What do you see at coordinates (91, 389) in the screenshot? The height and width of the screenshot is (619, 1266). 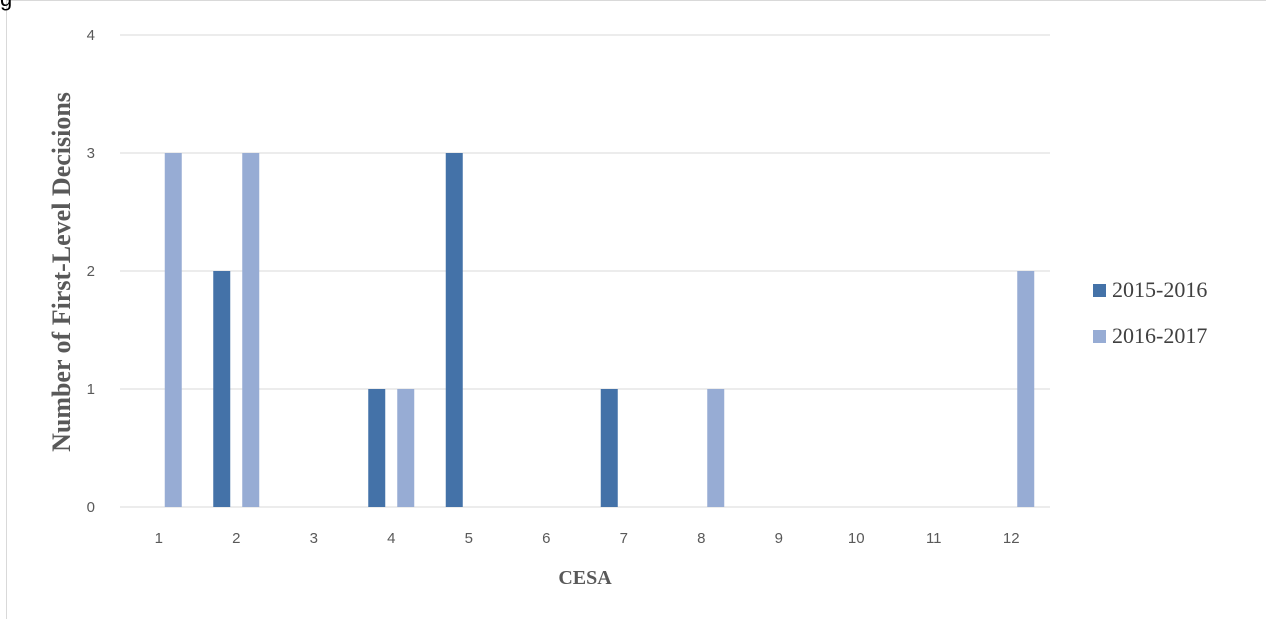 I see `y-tick-label: 1` at bounding box center [91, 389].